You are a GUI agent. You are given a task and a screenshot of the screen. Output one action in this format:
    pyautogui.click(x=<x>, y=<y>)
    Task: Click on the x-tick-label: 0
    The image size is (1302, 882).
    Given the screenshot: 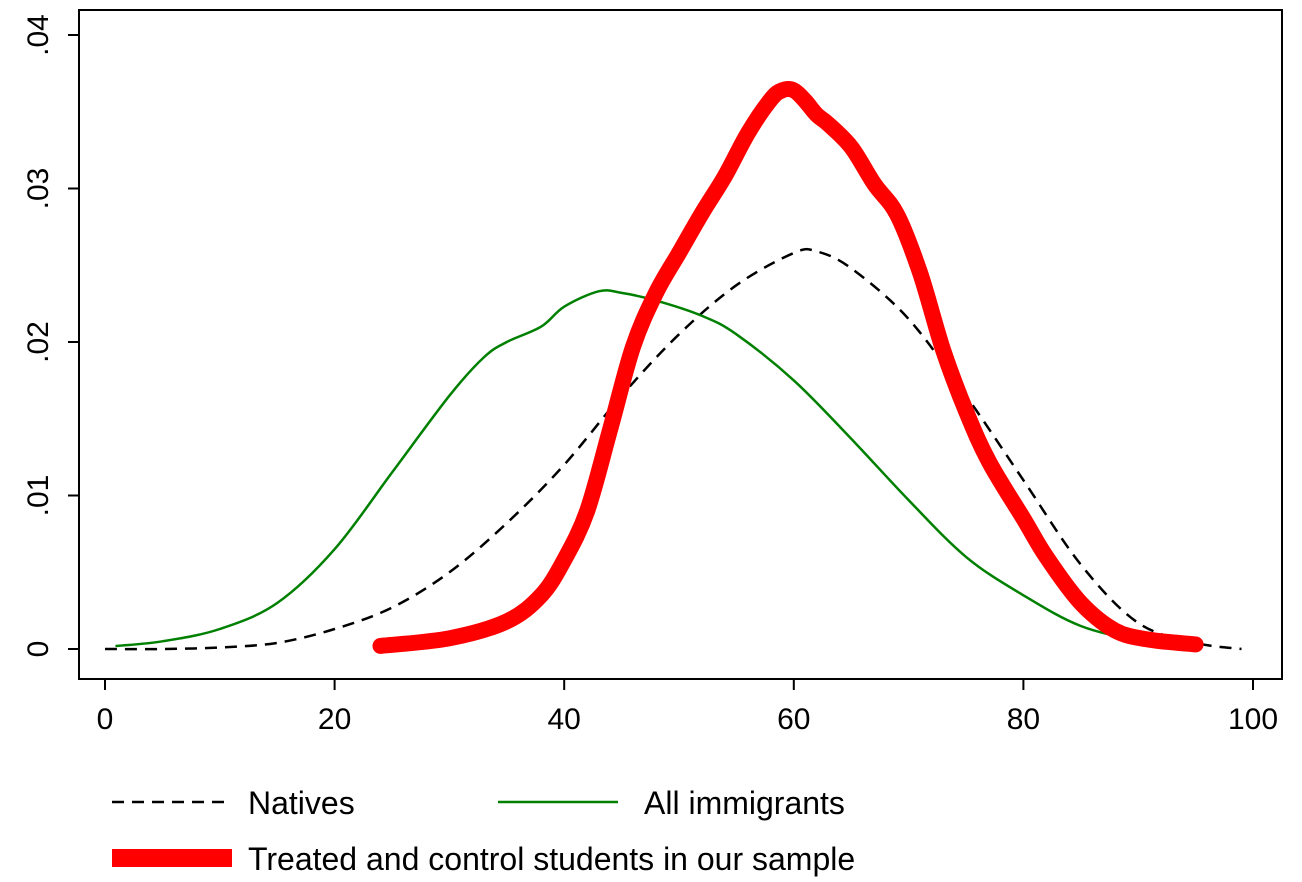 What is the action you would take?
    pyautogui.click(x=105, y=719)
    